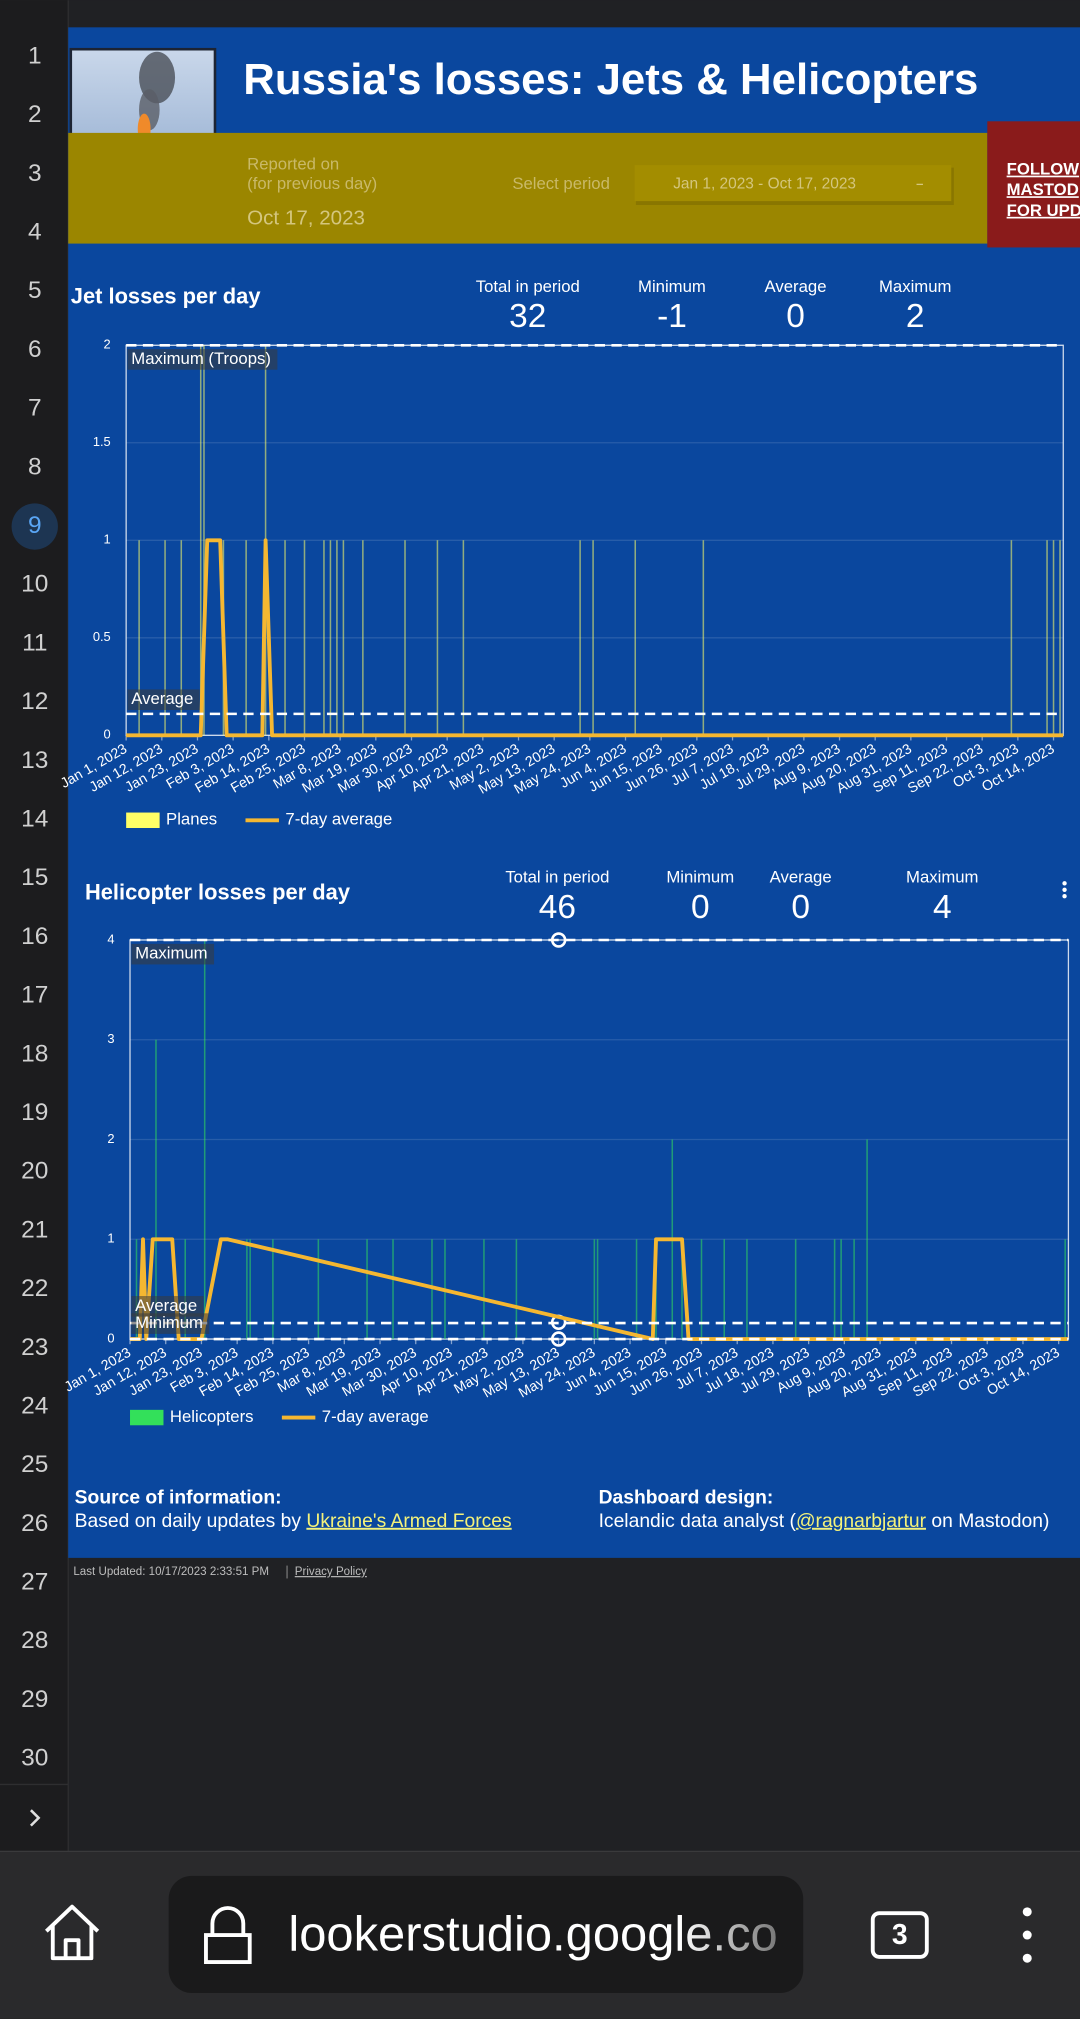 The image size is (1080, 2019). Describe the element at coordinates (34, 1699) in the screenshot. I see `line-number: 29` at that location.